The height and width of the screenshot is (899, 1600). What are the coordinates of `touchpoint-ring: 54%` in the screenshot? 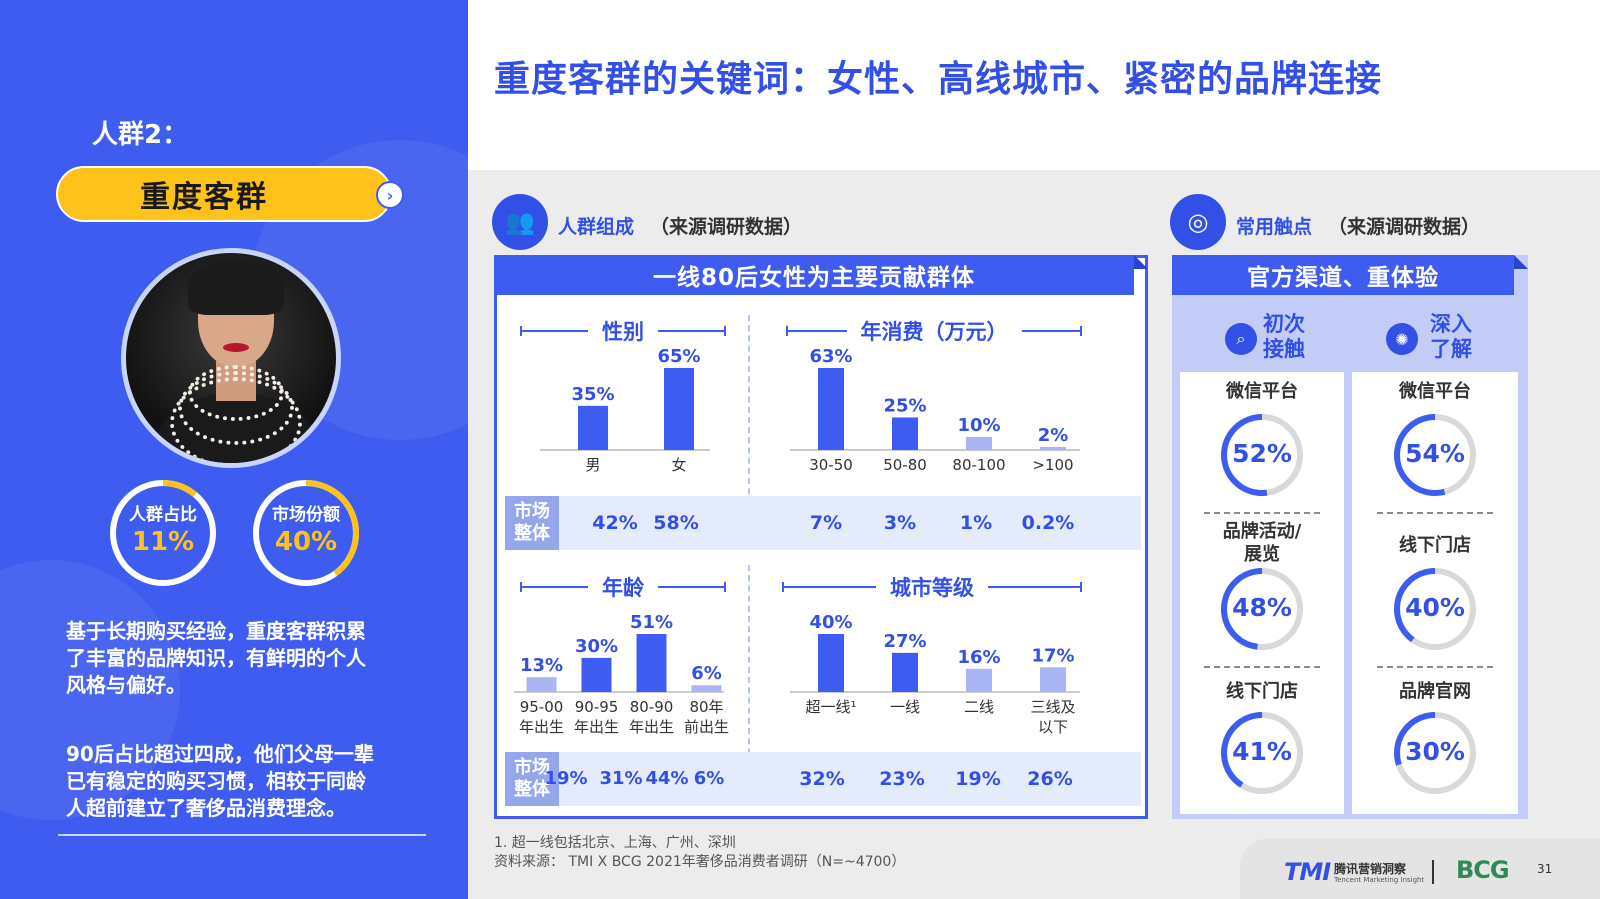 It's located at (1435, 455).